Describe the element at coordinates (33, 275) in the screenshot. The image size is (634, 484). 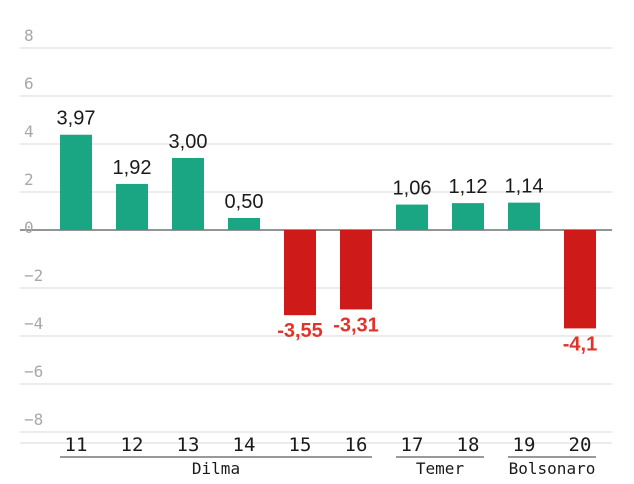
I see `y-tick-label: −2` at that location.